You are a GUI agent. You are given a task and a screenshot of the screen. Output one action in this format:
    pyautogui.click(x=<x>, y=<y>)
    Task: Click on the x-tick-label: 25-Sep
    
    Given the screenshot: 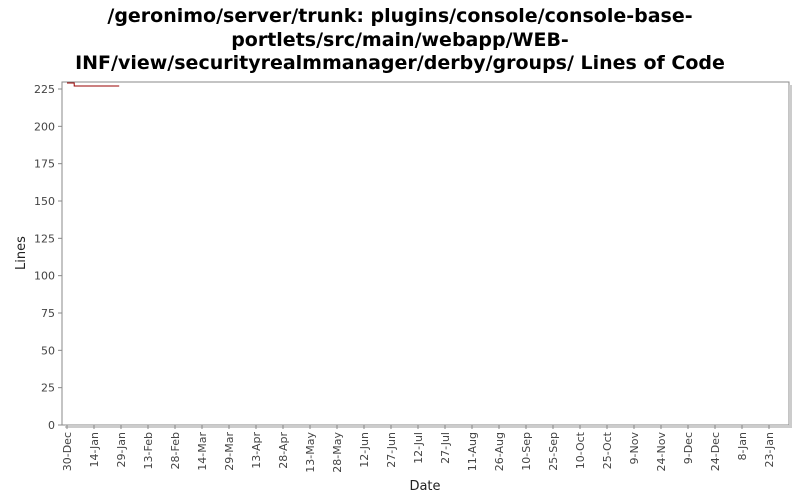 What is the action you would take?
    pyautogui.click(x=553, y=451)
    